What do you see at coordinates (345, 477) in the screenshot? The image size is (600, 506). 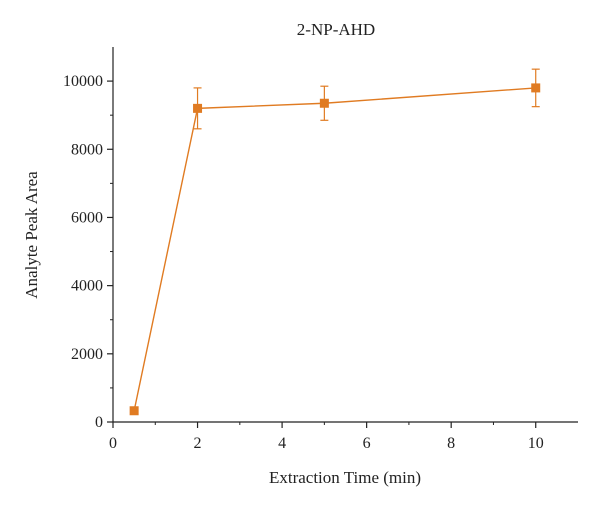 I see `x-axis-label: Extraction Time (min)` at bounding box center [345, 477].